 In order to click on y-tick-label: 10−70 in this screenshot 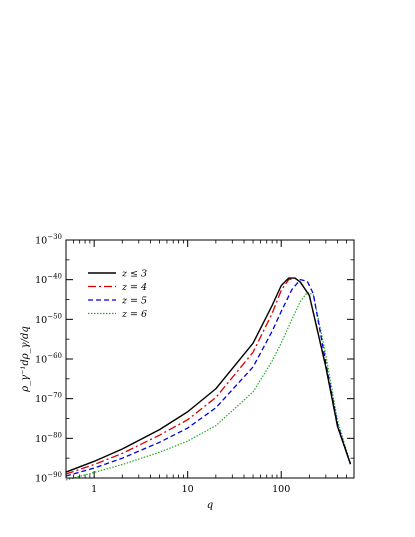, I will do `click(48, 399)`.